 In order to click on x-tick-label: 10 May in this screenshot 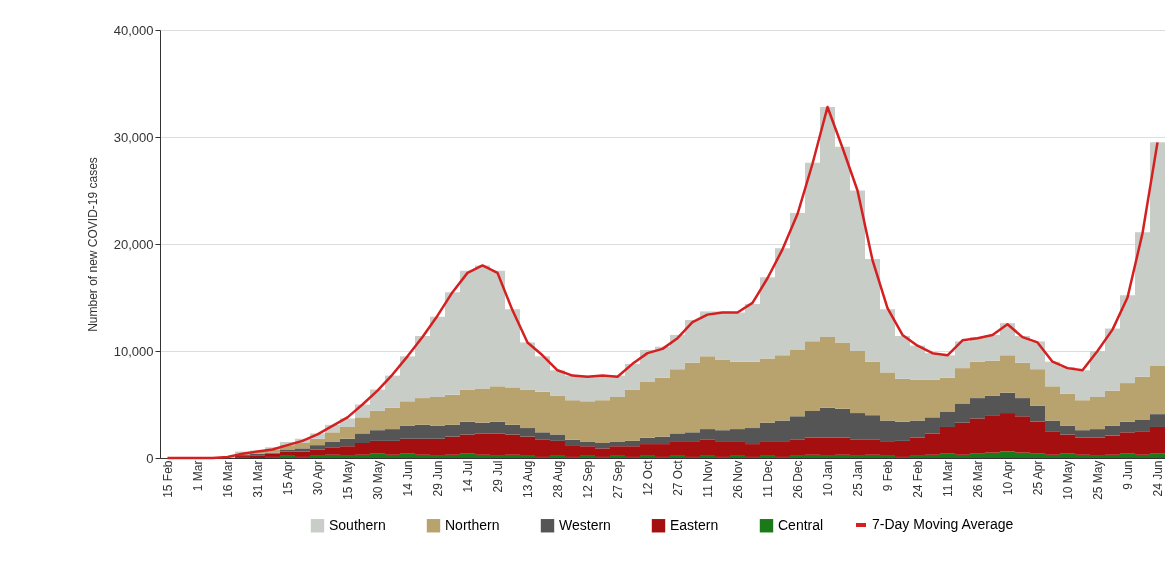, I will do `click(1067, 480)`.